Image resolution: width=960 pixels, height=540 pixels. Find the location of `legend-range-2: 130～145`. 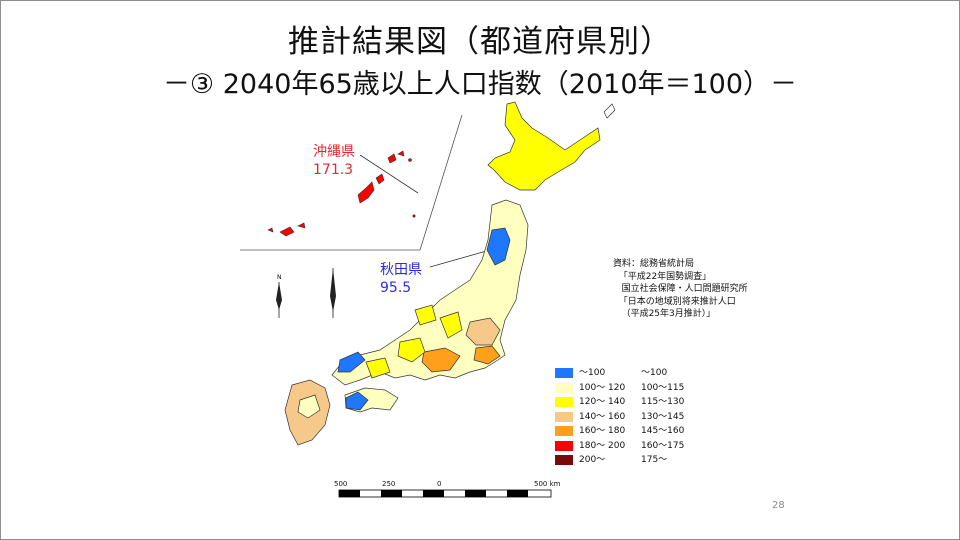

legend-range-2: 130～145 is located at coordinates (663, 416).